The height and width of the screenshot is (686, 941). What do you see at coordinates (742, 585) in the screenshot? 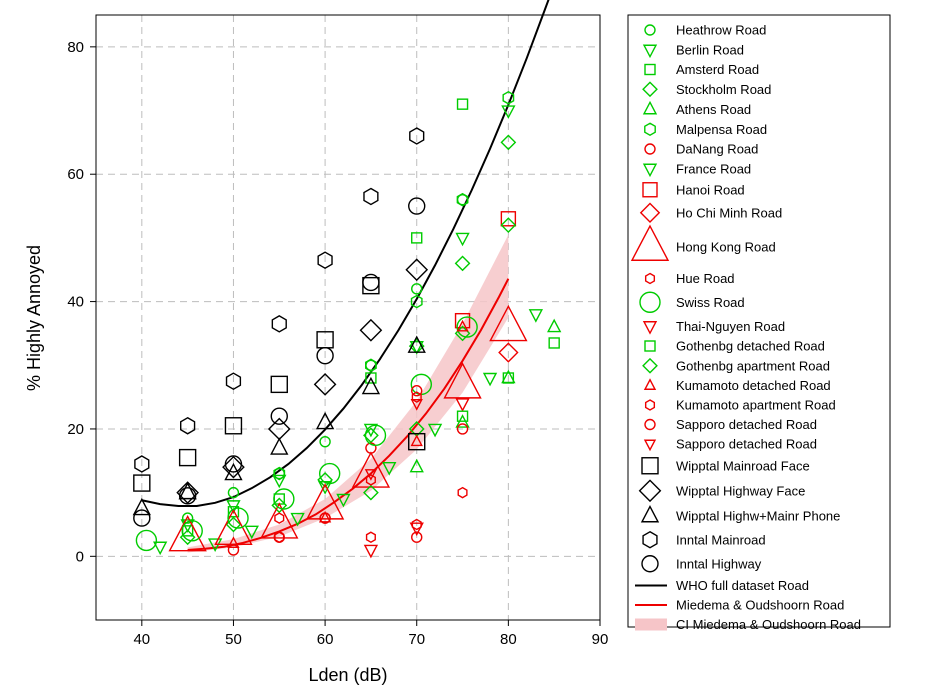
I see `legend-label: WHO full dataset Road` at bounding box center [742, 585].